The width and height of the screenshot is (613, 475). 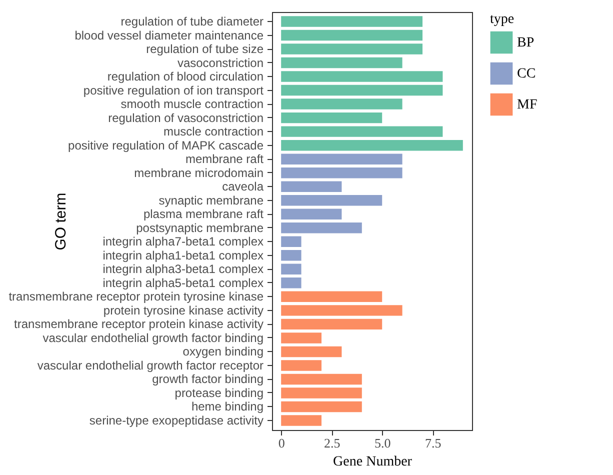 What do you see at coordinates (186, 117) in the screenshot?
I see `y-tick-label: regulation of vasoconstriction` at bounding box center [186, 117].